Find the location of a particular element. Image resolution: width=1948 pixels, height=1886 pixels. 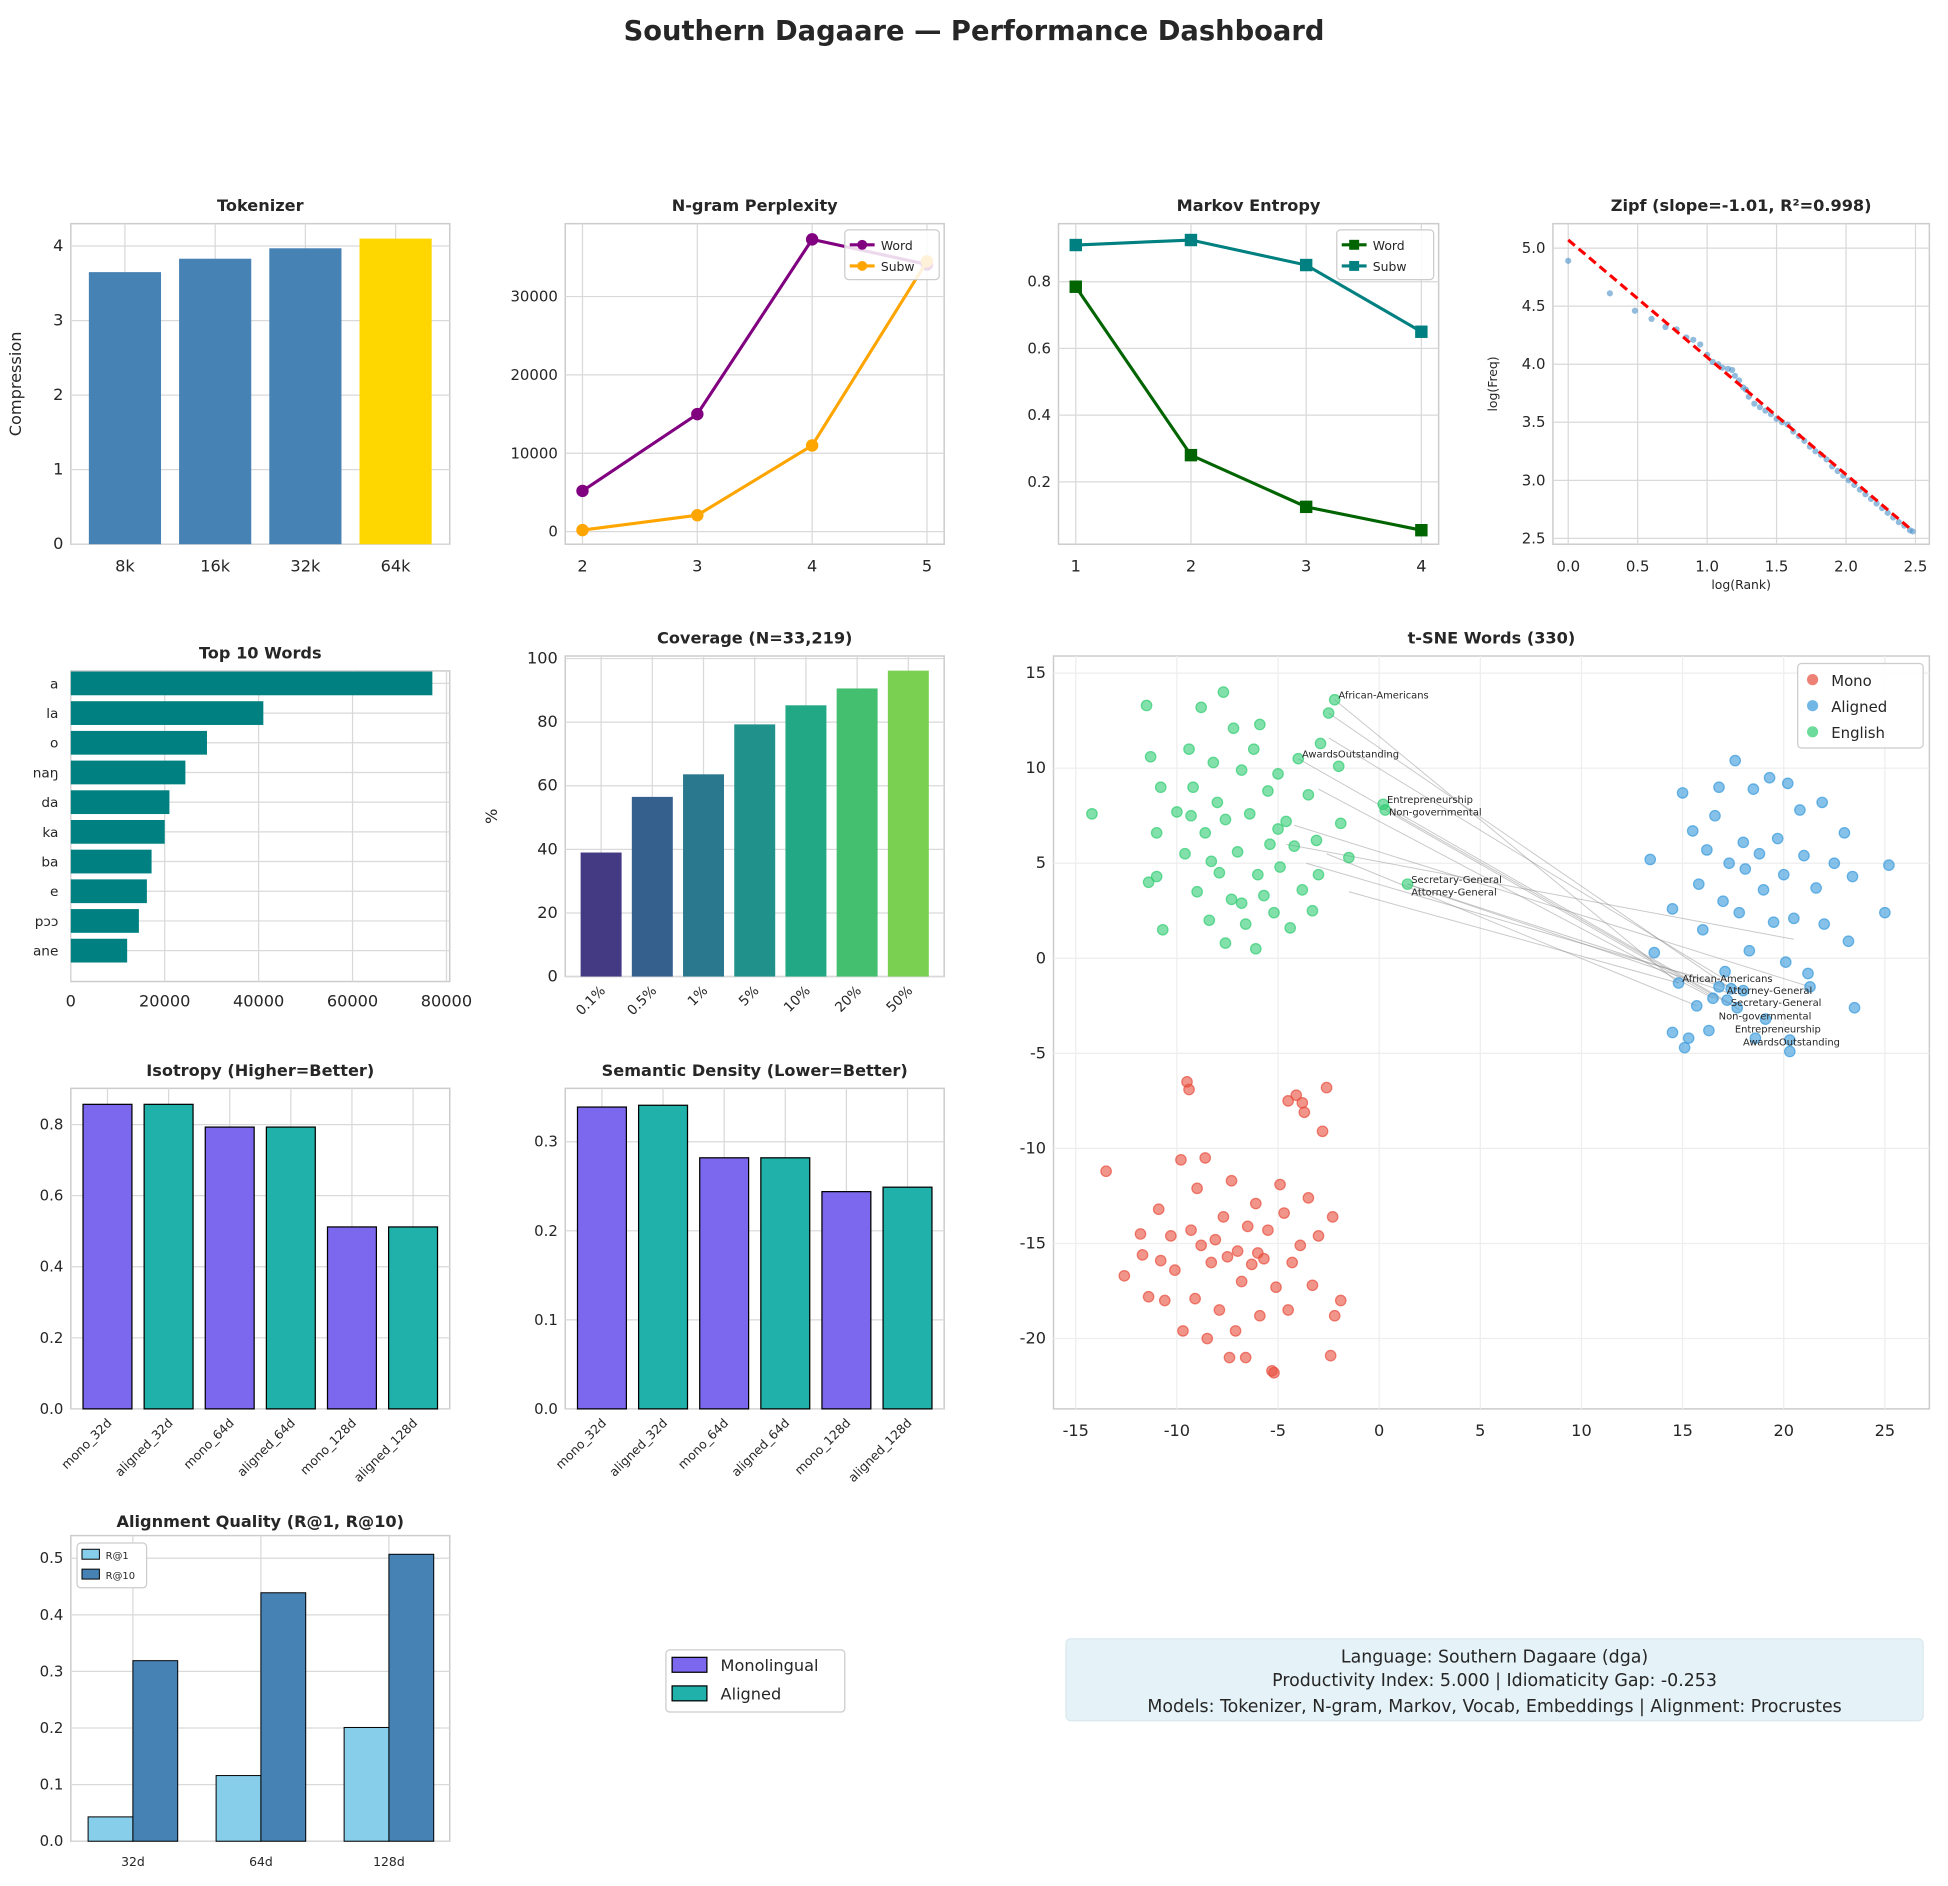

marker-subw is located at coordinates (582, 530).